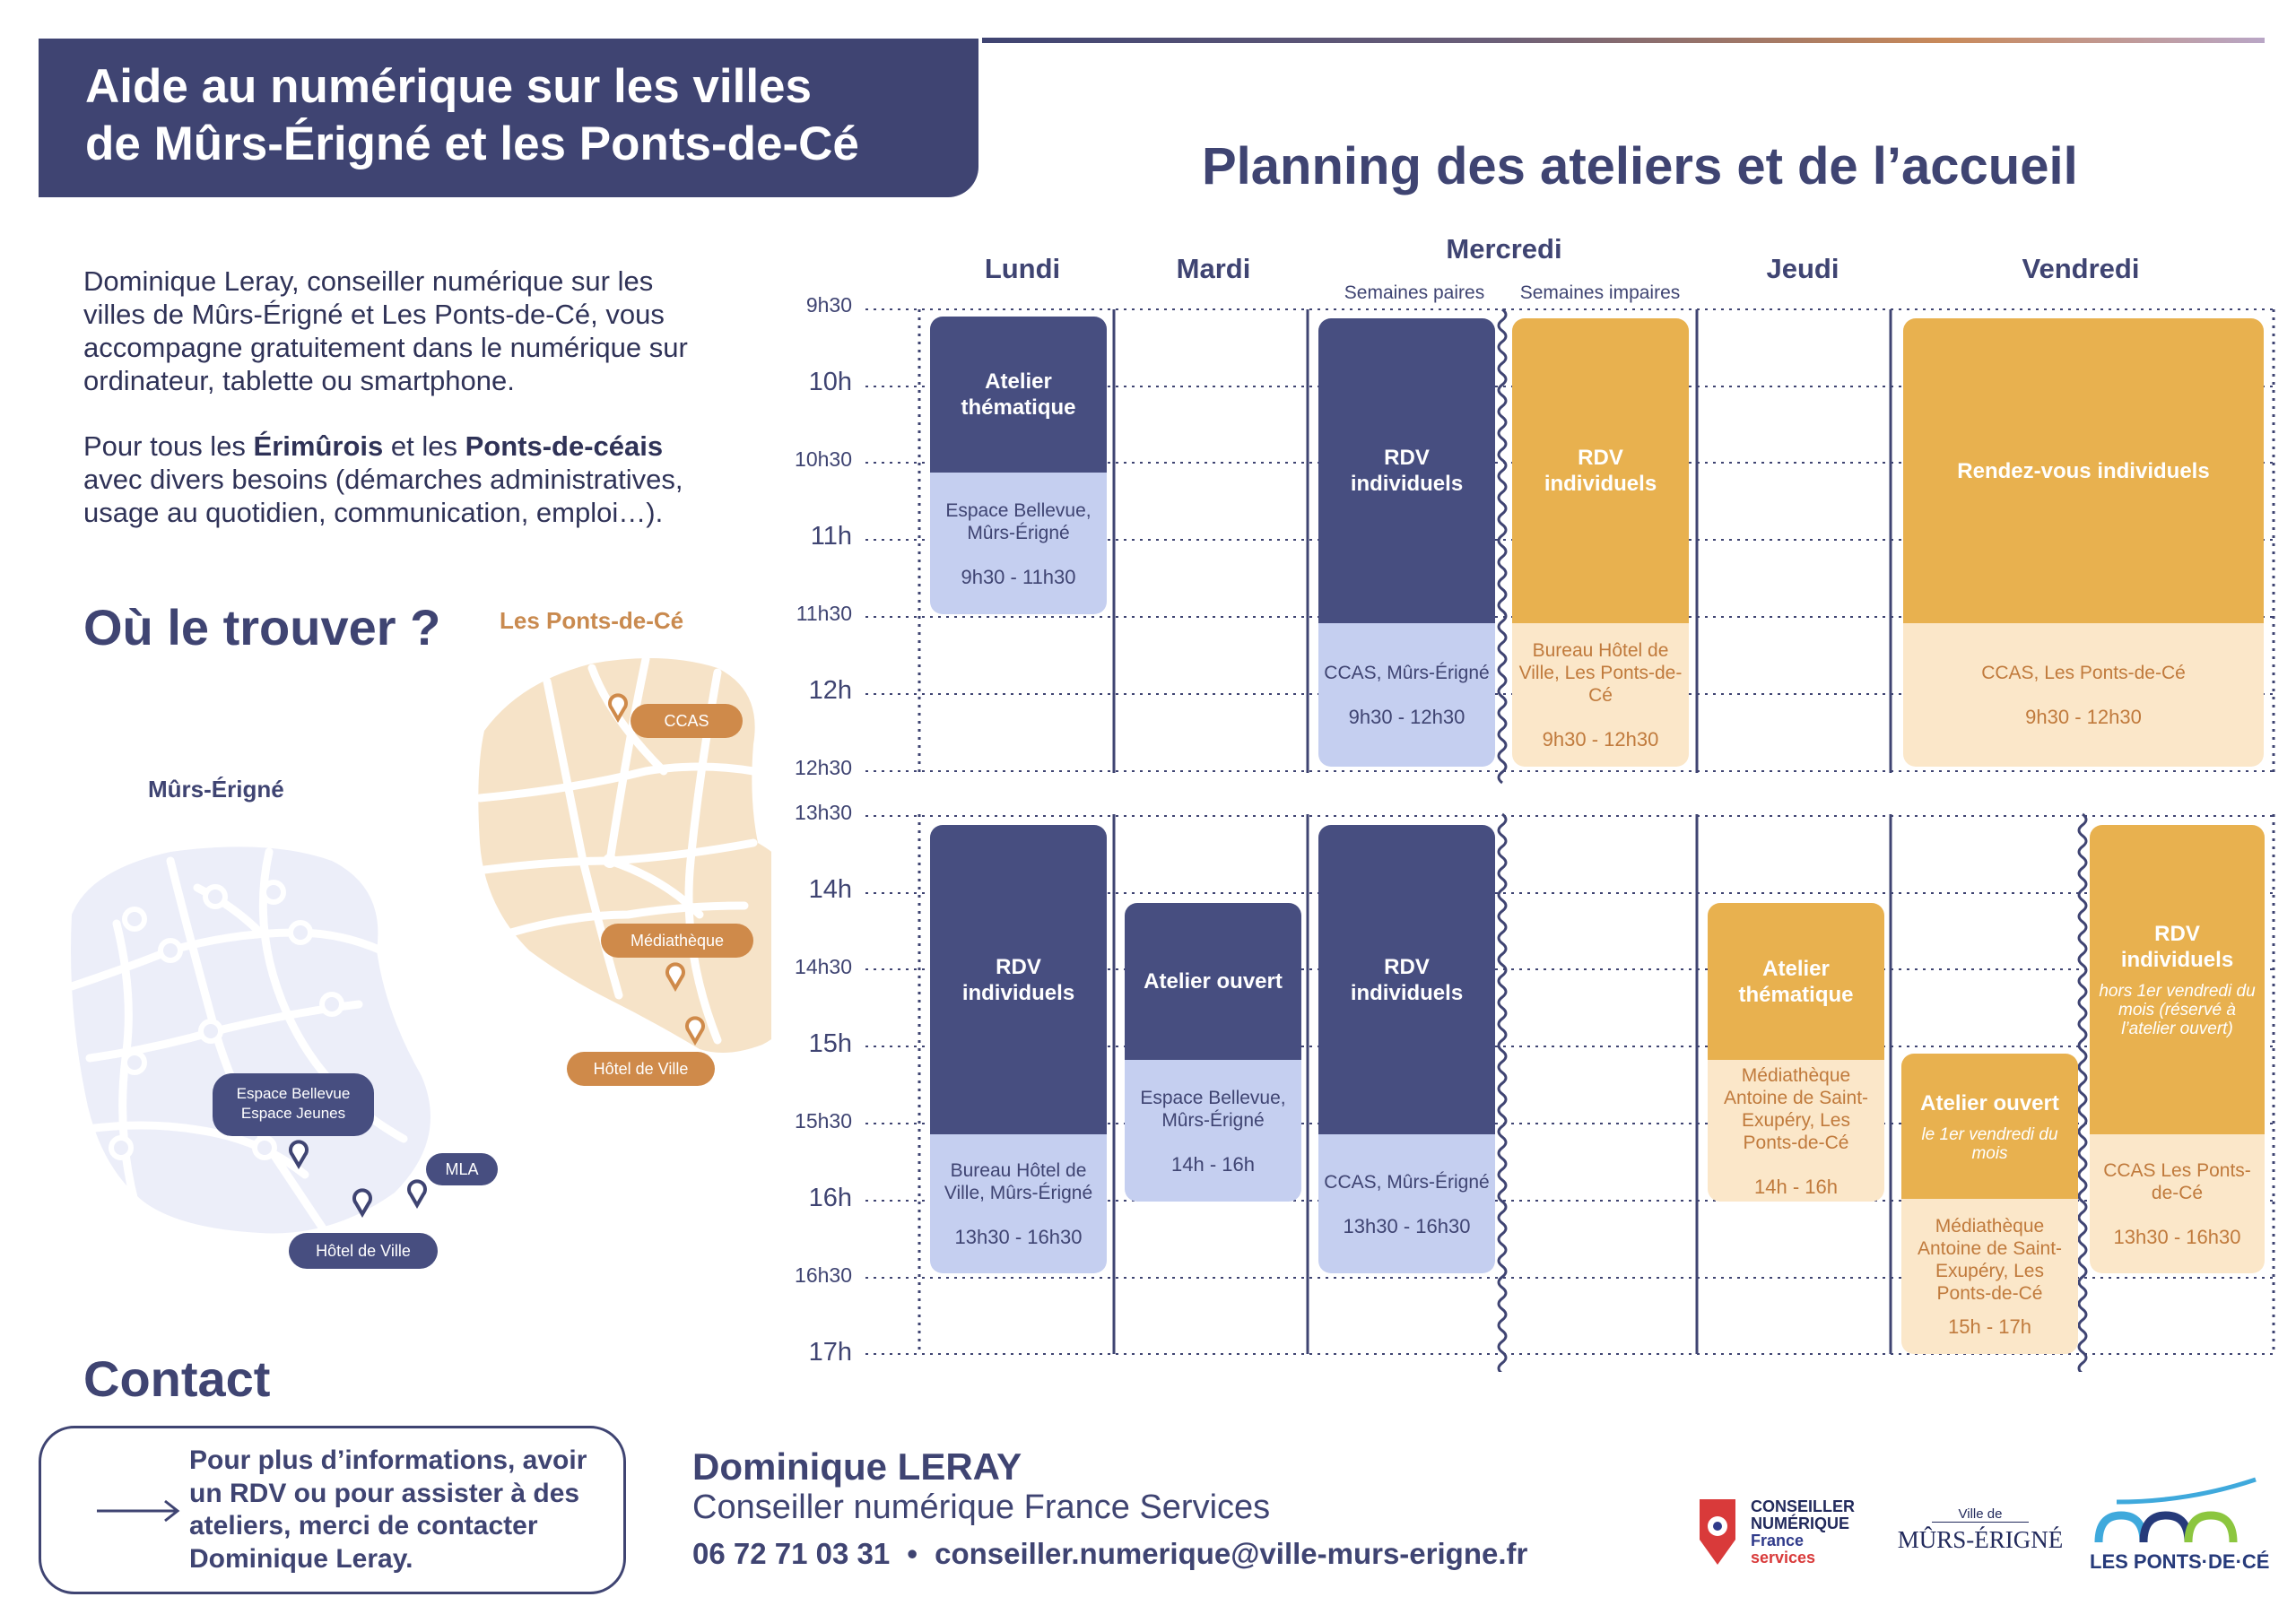  Describe the element at coordinates (1406, 695) in the screenshot. I see `card-details: CCAS, Mûrs-Érigné 9h30 - 12h30` at that location.